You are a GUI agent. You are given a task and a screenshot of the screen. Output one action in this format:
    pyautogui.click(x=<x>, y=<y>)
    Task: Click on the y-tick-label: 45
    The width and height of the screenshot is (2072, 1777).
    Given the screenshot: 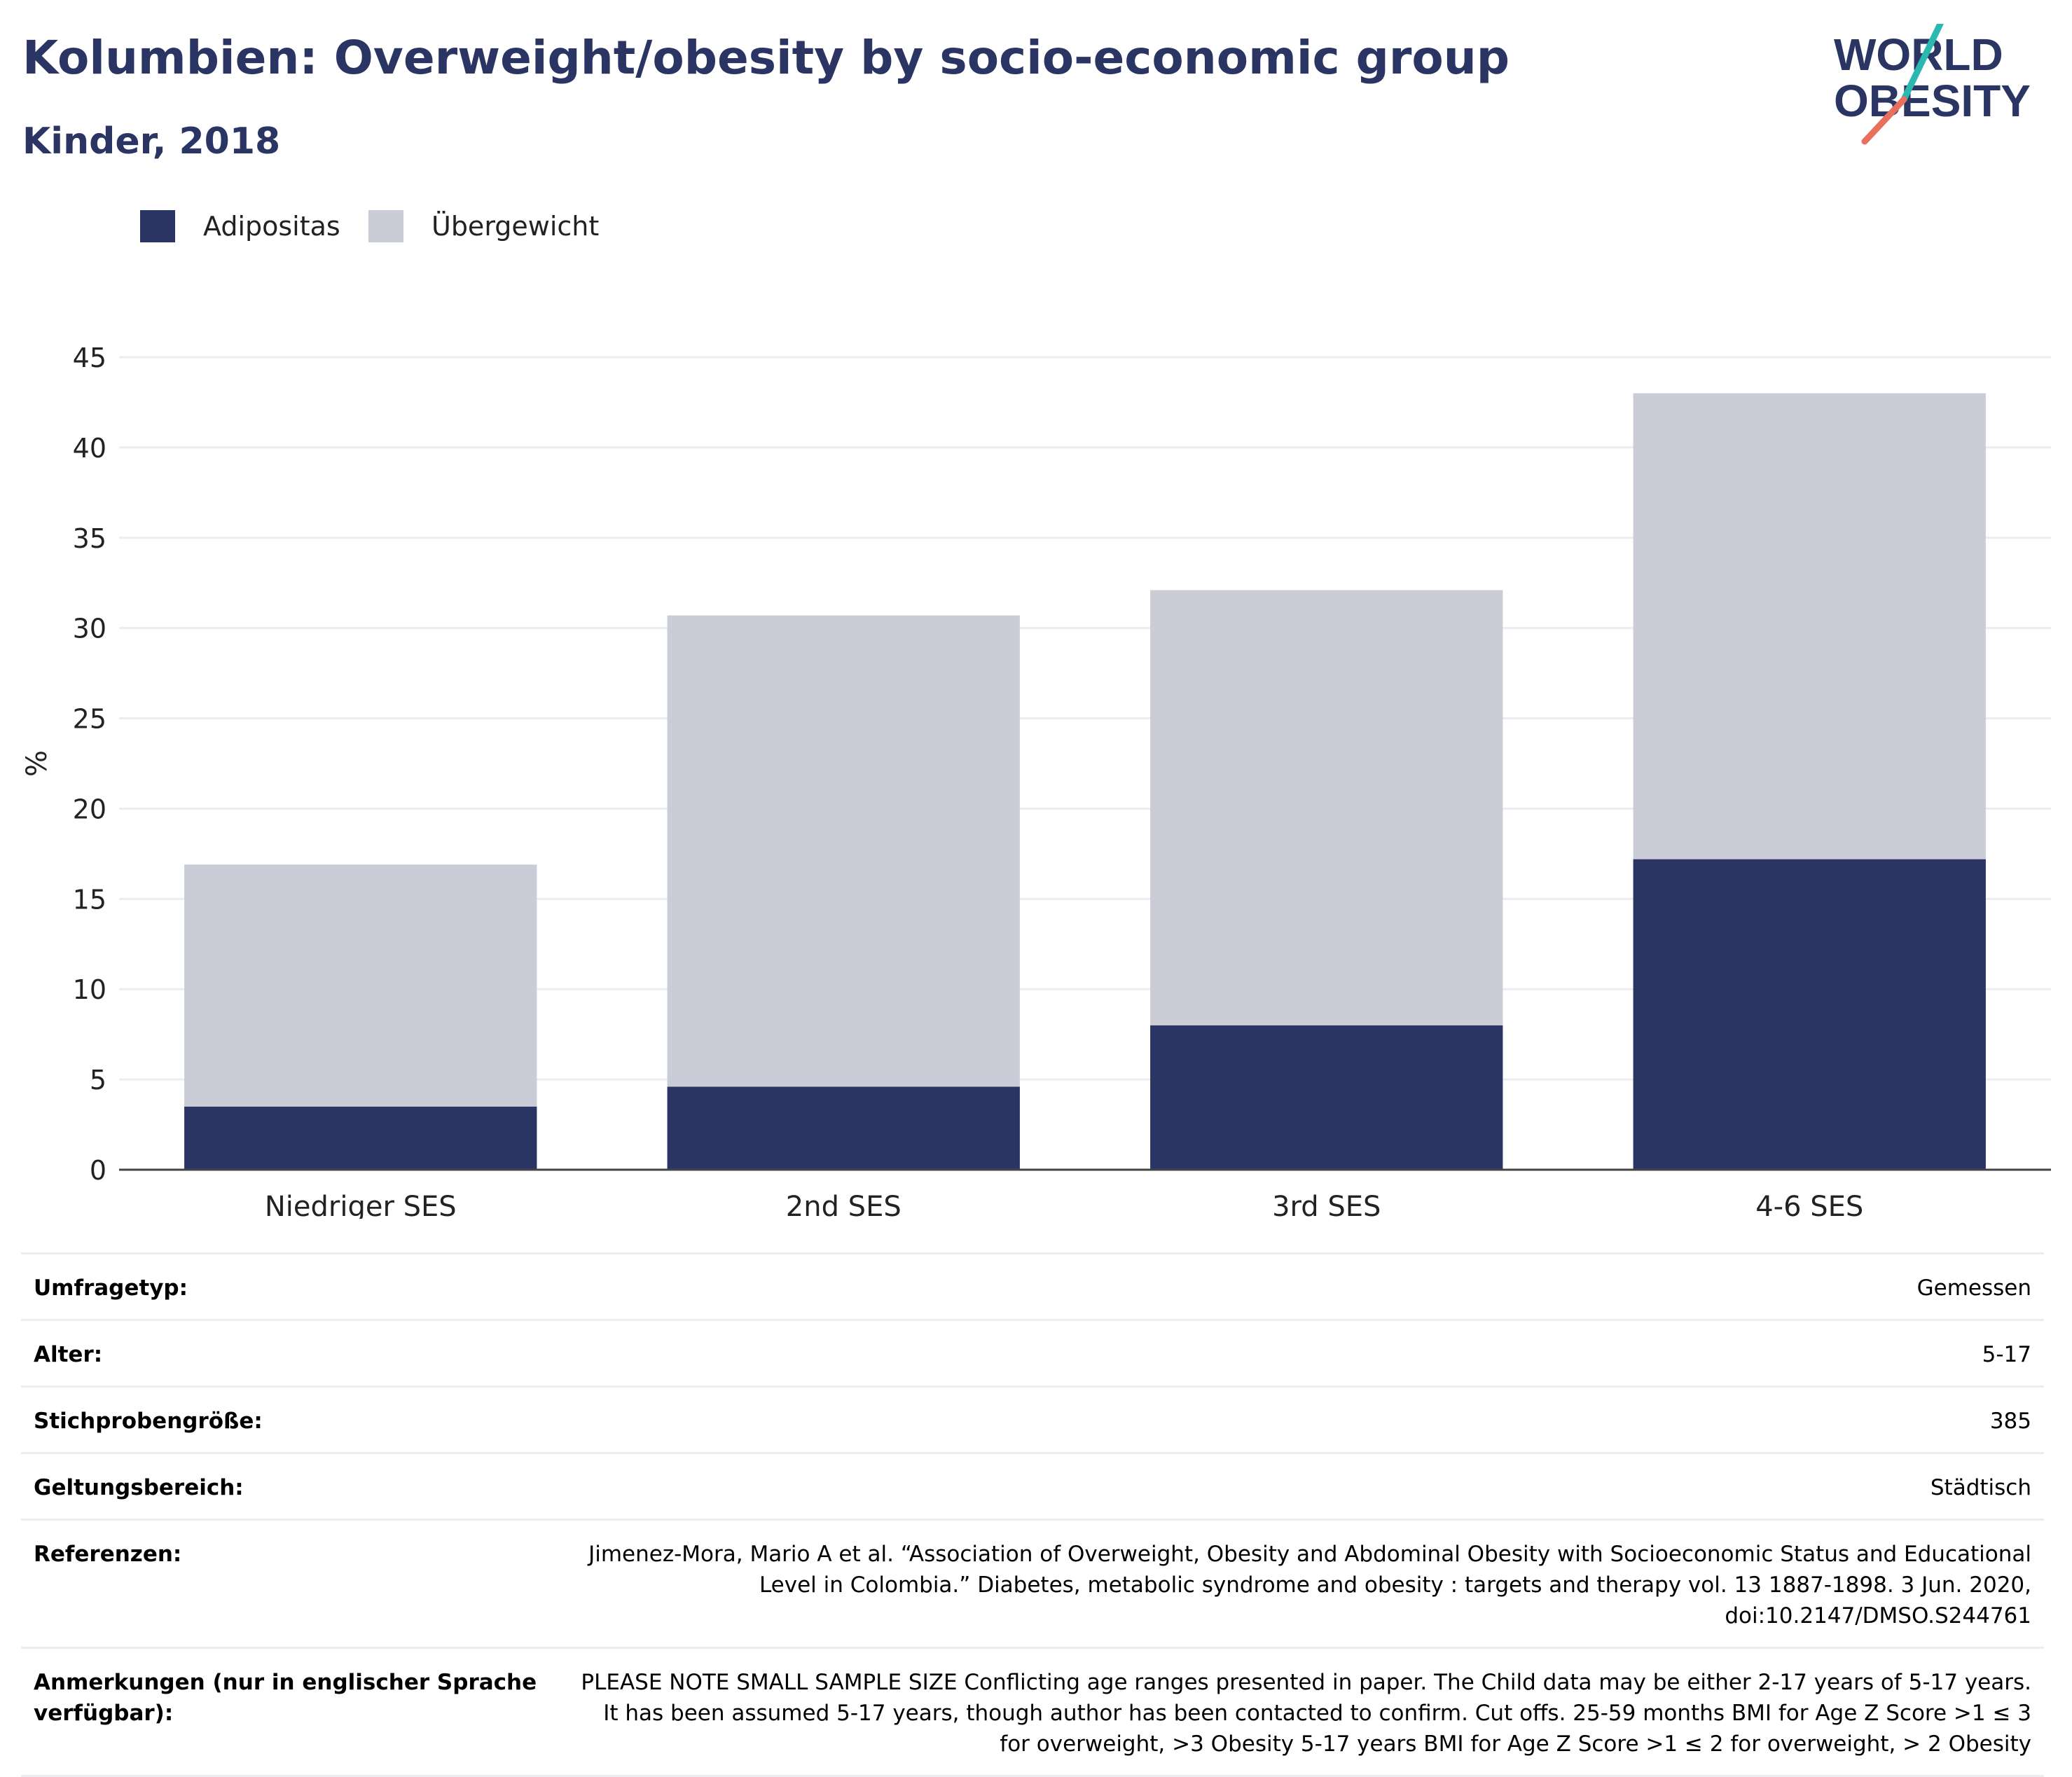 What is the action you would take?
    pyautogui.click(x=90, y=358)
    